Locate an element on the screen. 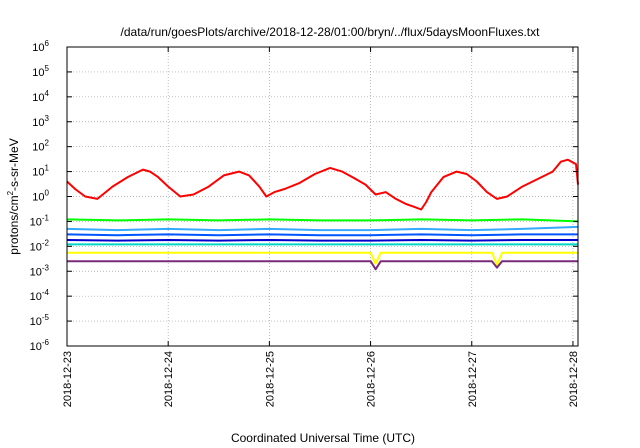 This screenshot has width=640, height=448. y-tick-label-exponent: 2 is located at coordinates (47, 143).